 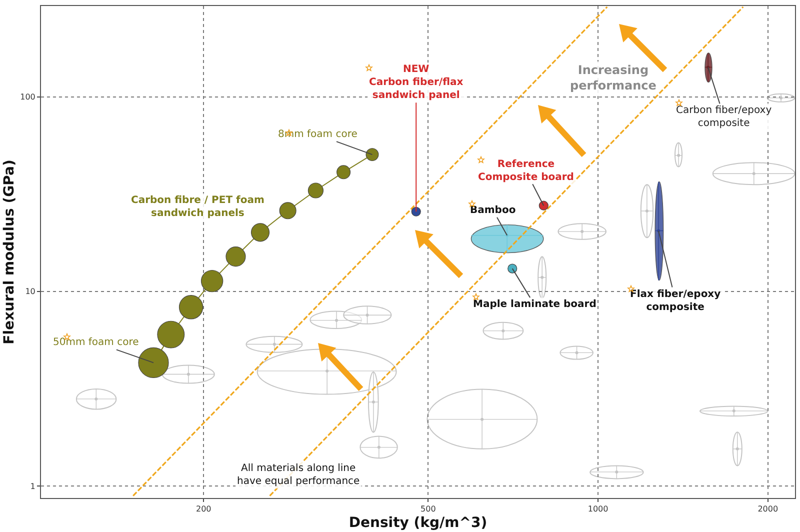 What do you see at coordinates (30, 291) in the screenshot?
I see `y-tick-label: 10` at bounding box center [30, 291].